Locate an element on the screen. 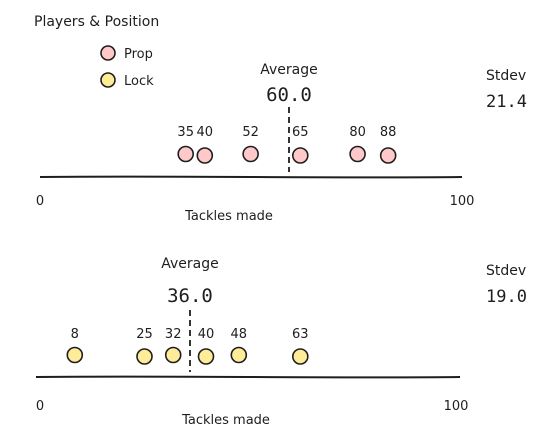  stdev-value: 21.4 is located at coordinates (506, 102).